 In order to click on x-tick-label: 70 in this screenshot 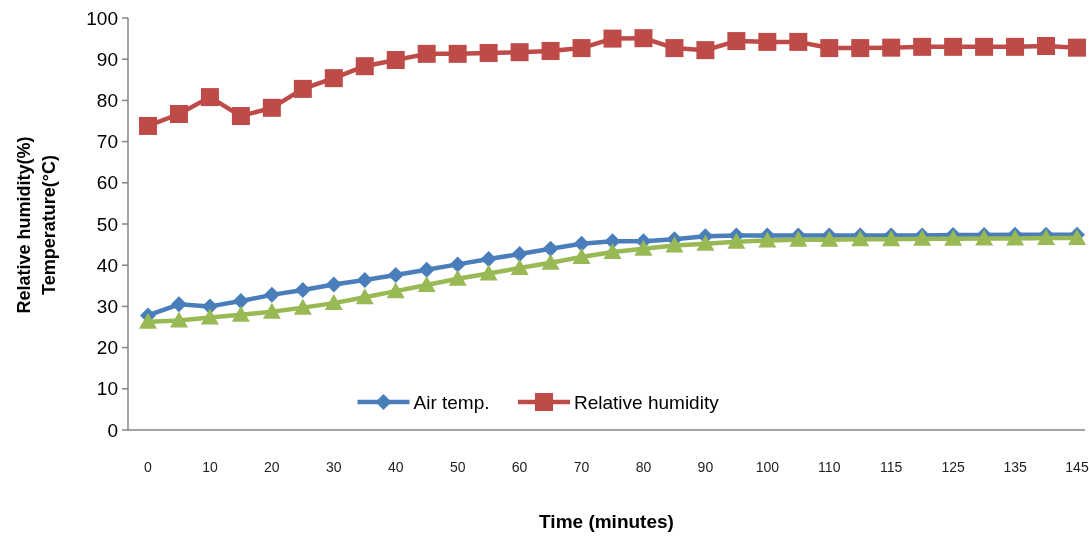, I will do `click(581, 467)`.